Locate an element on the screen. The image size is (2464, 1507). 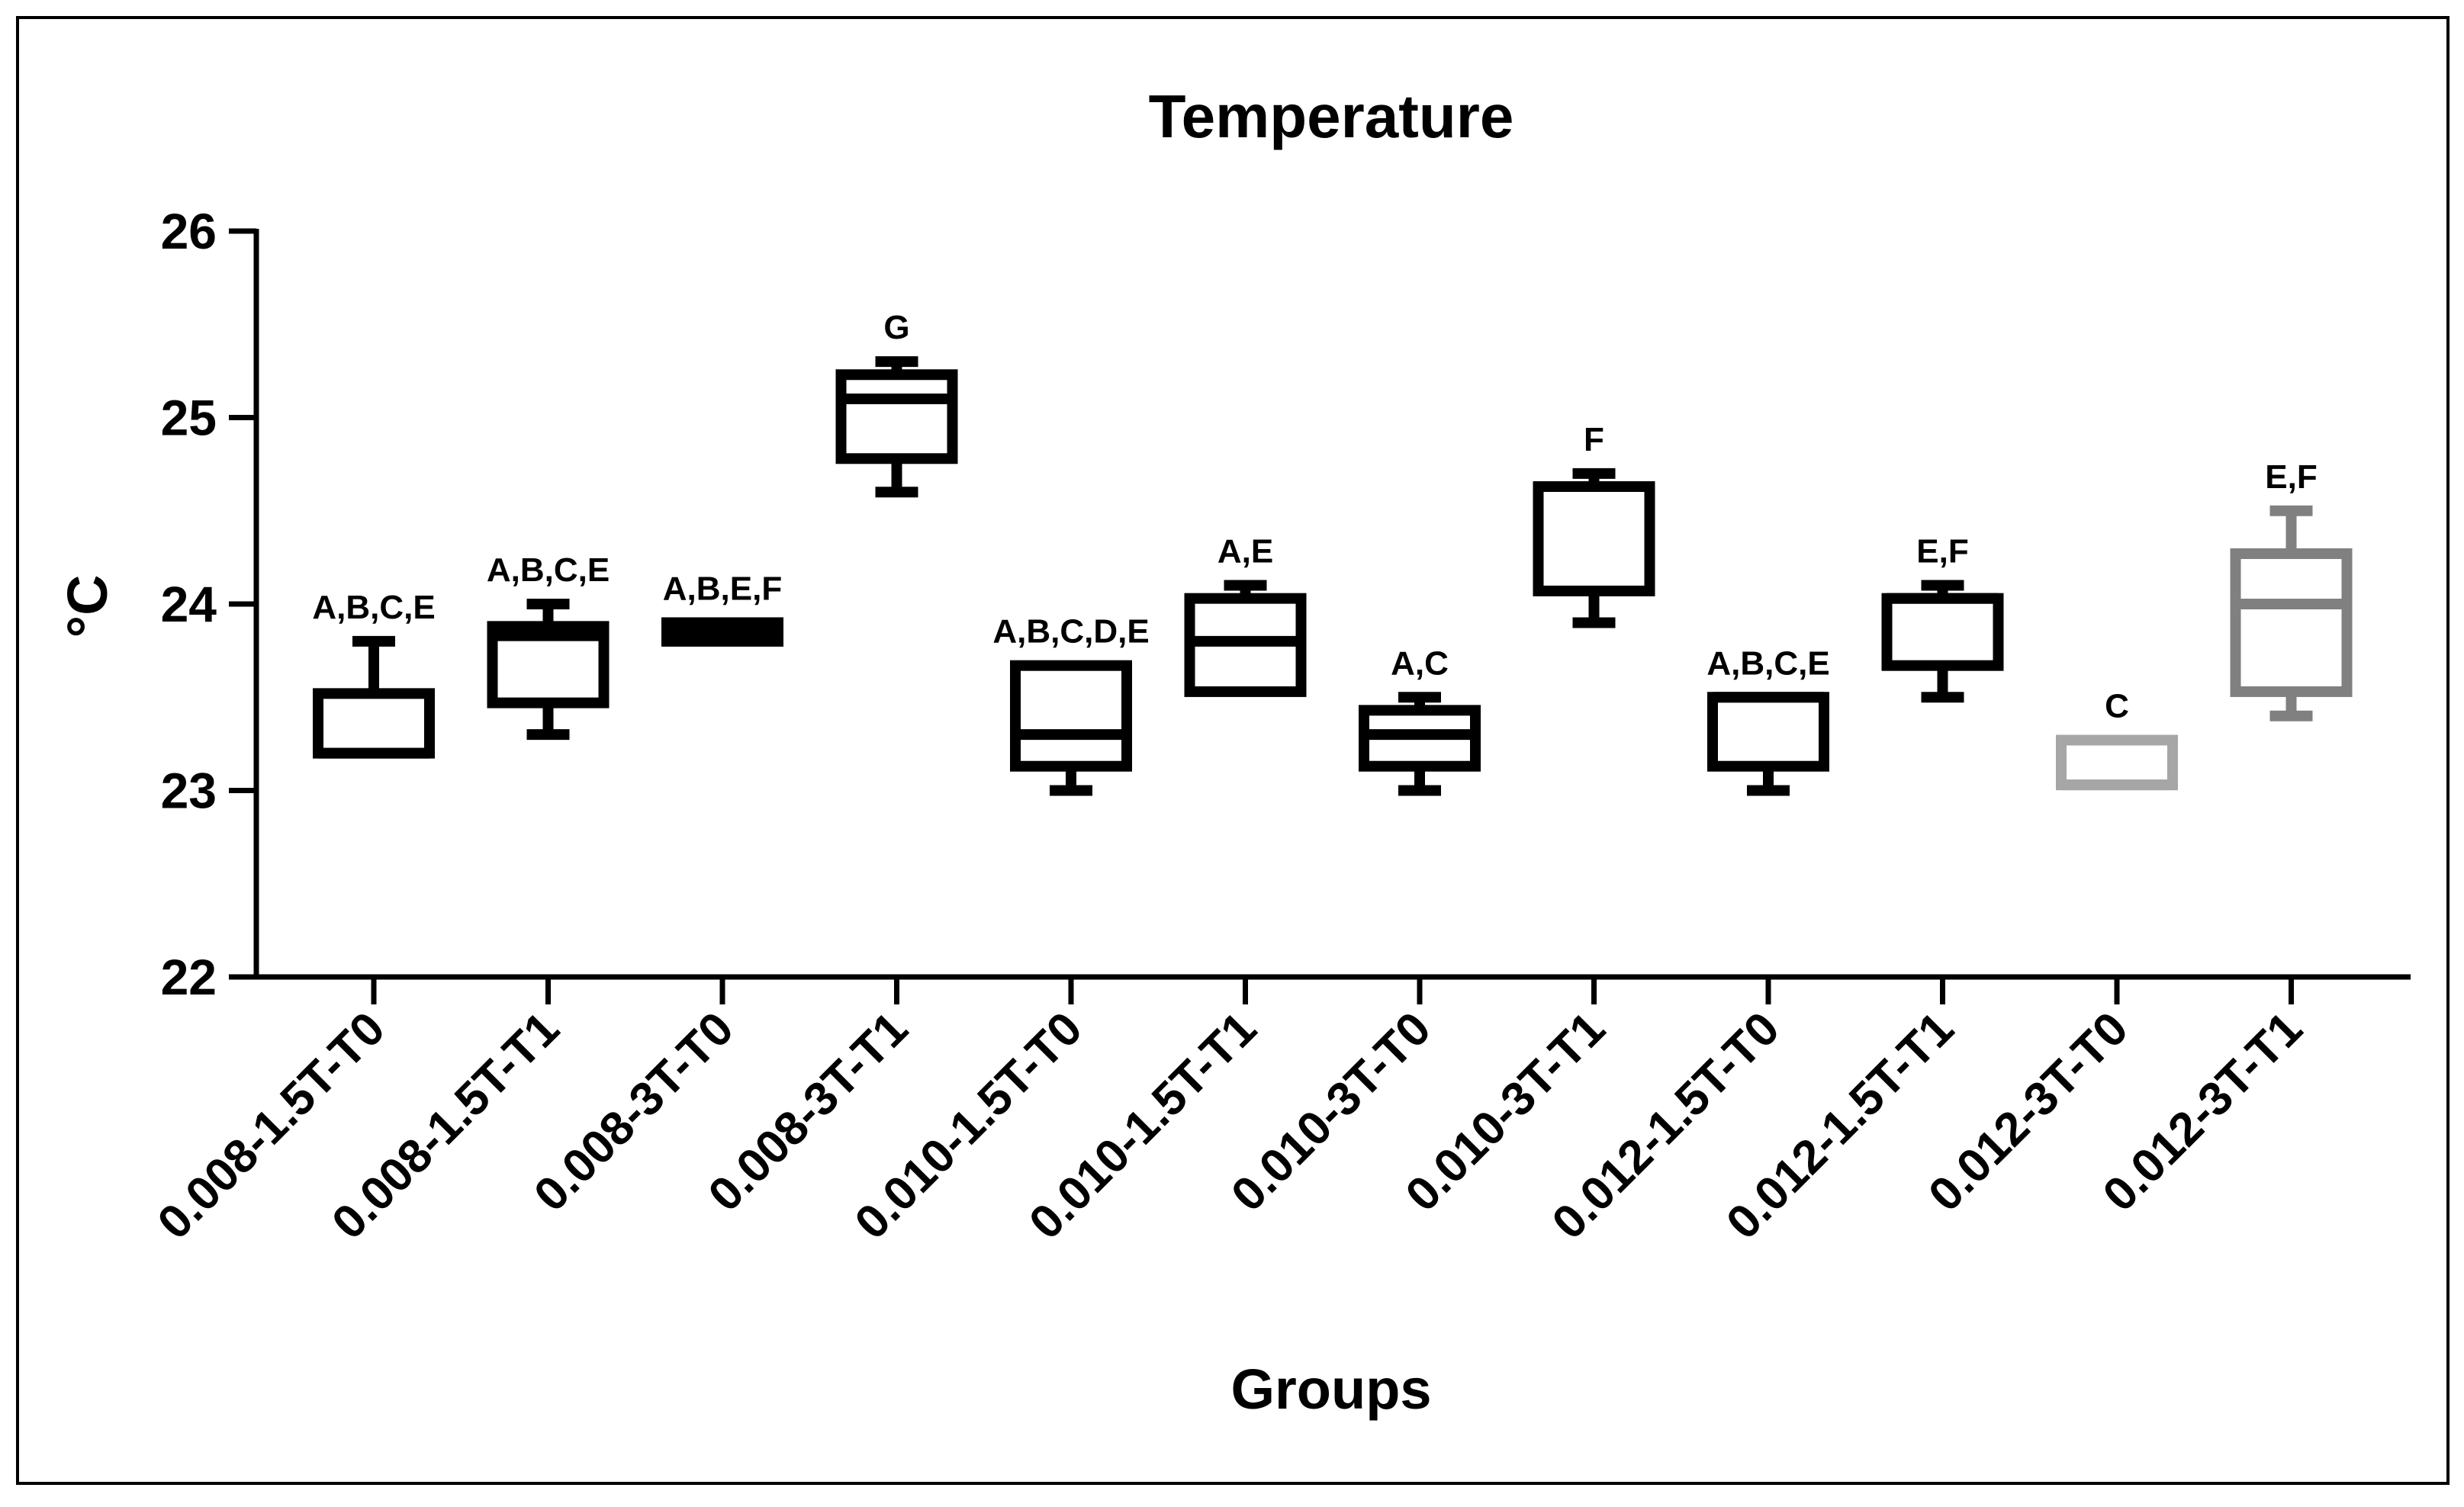
y-tick-label: 25 is located at coordinates (189, 418).